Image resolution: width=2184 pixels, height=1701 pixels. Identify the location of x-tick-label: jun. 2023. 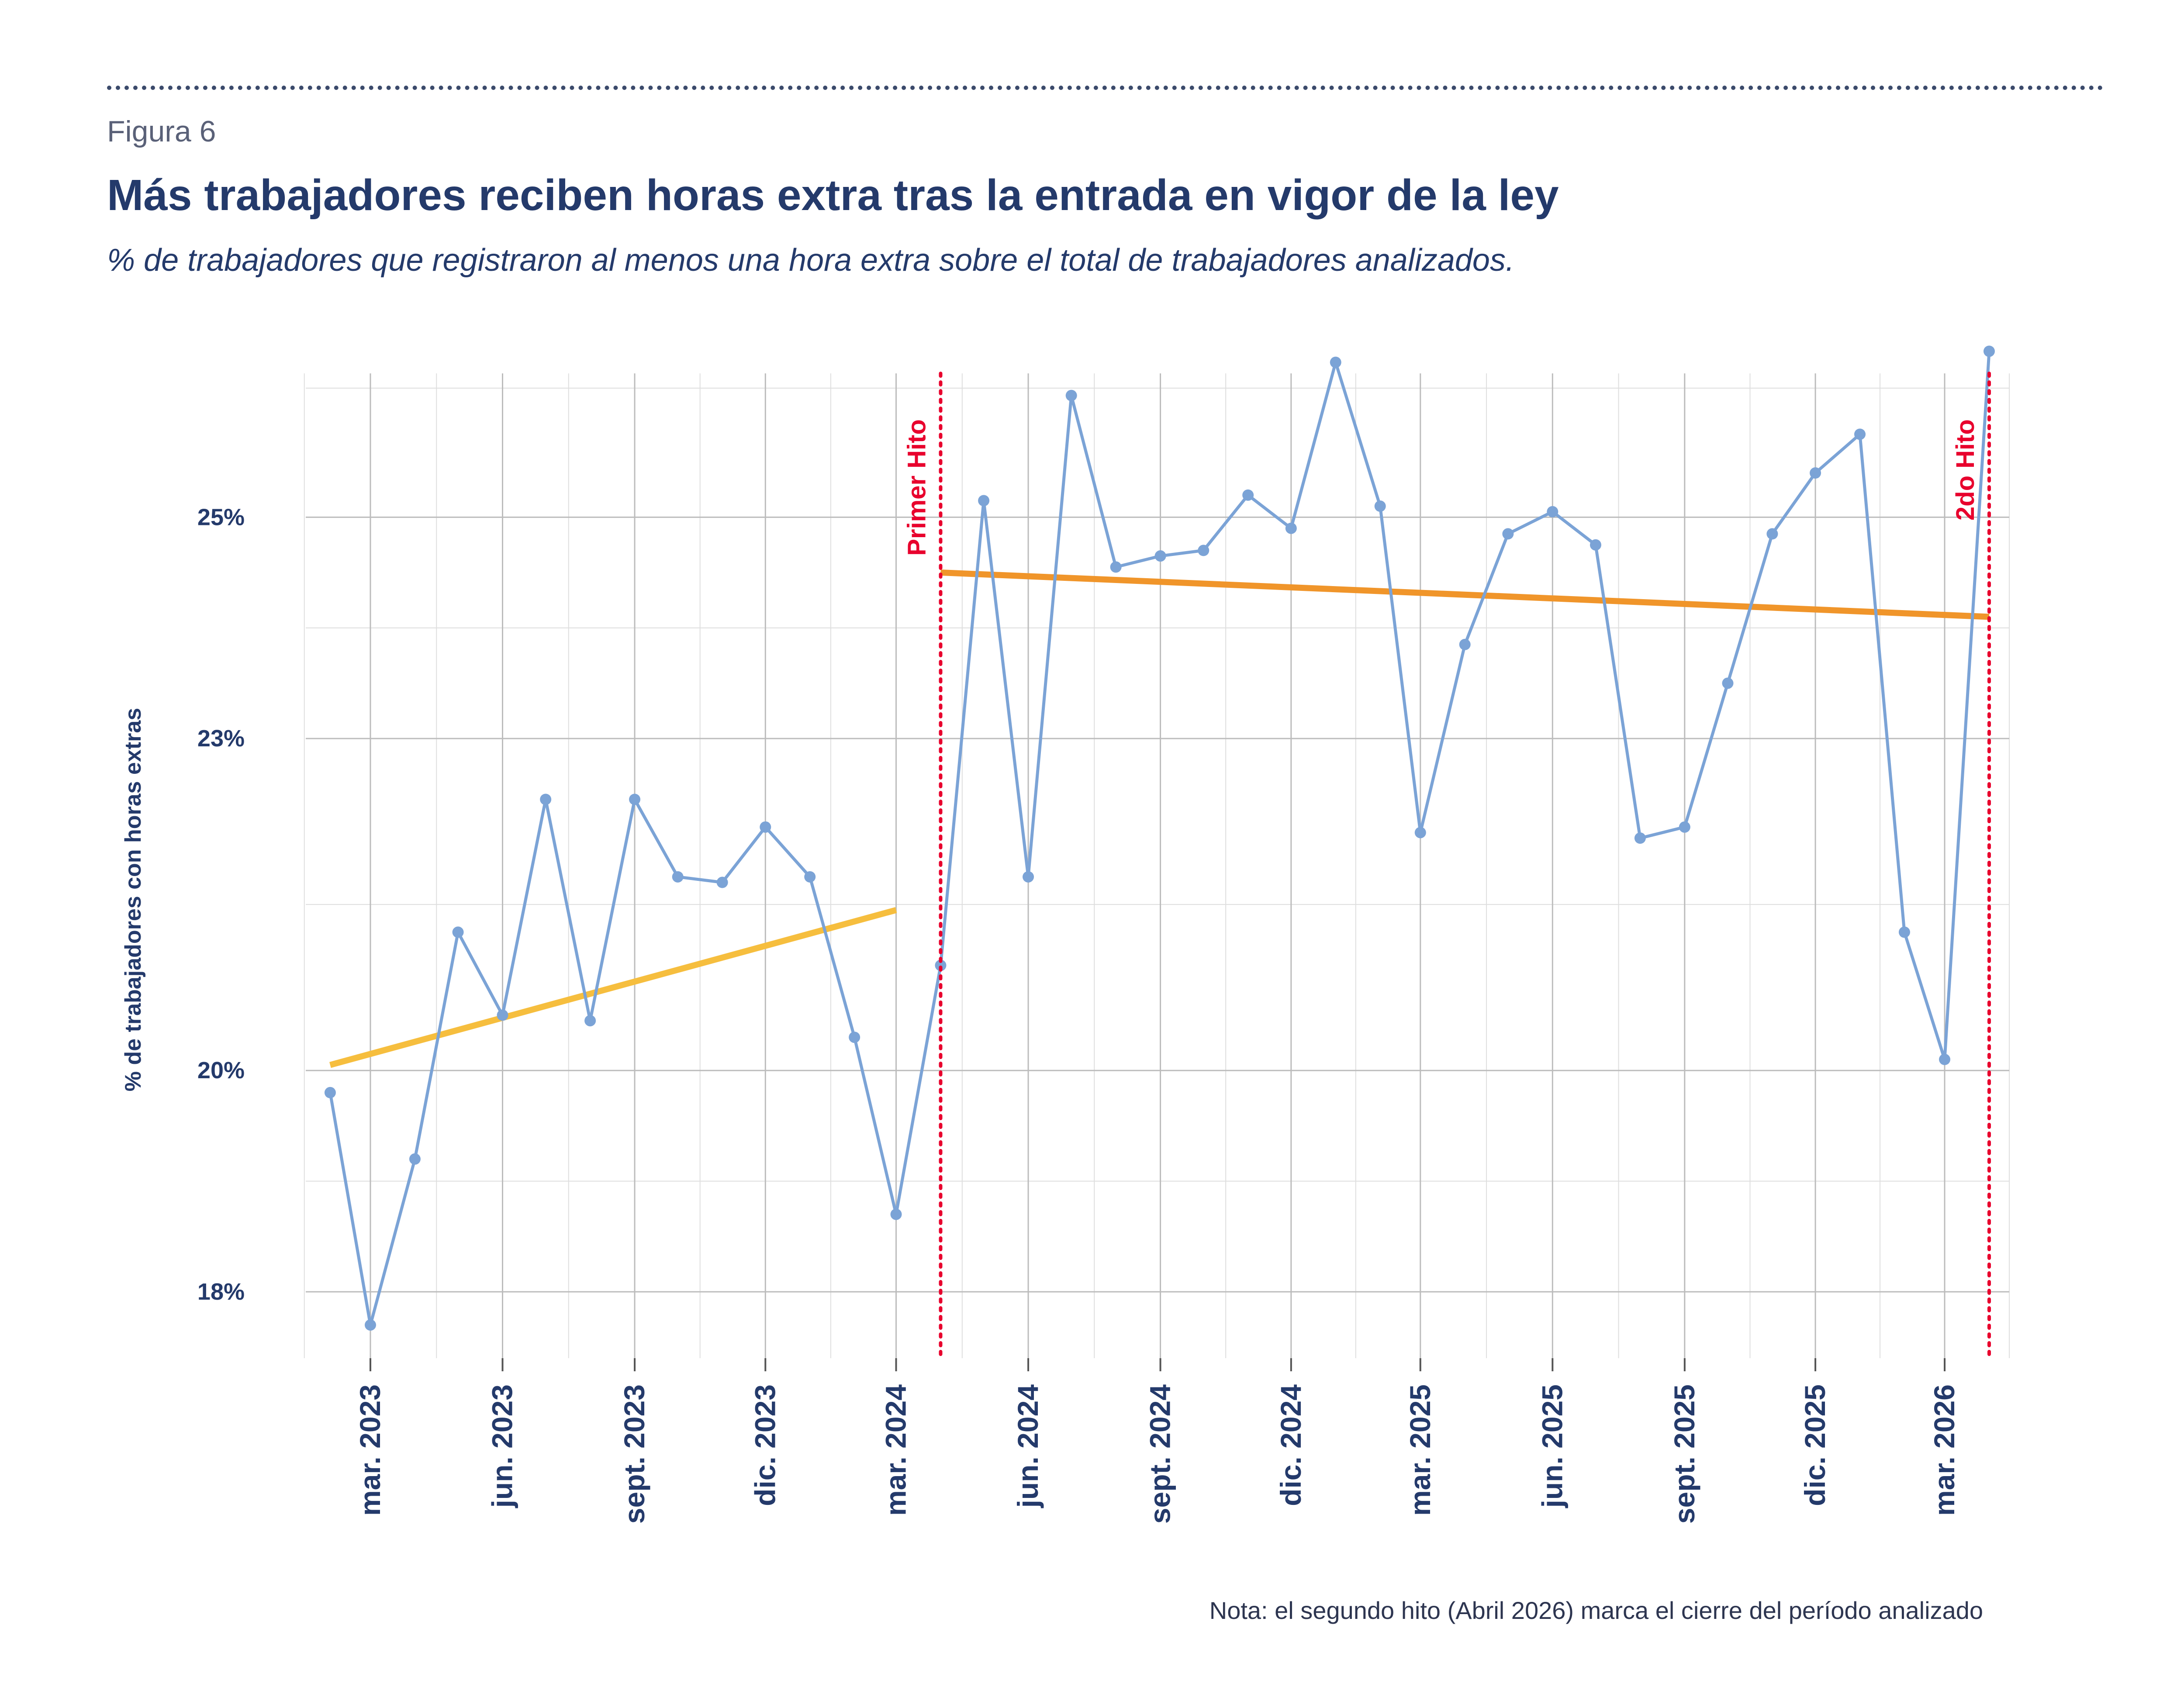
(502, 1446).